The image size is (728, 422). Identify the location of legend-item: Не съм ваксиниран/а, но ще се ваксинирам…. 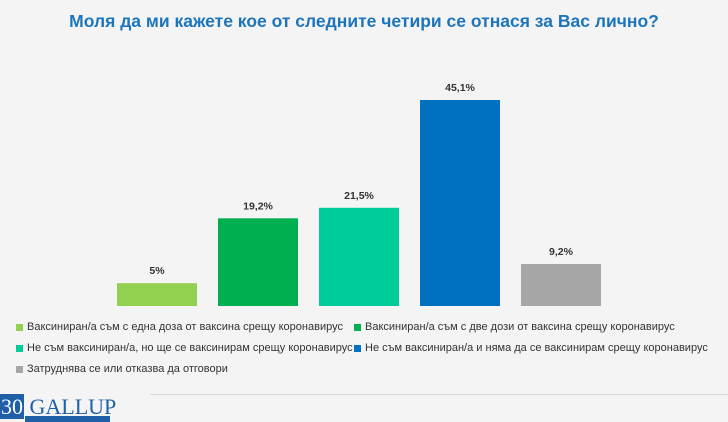
(184, 348).